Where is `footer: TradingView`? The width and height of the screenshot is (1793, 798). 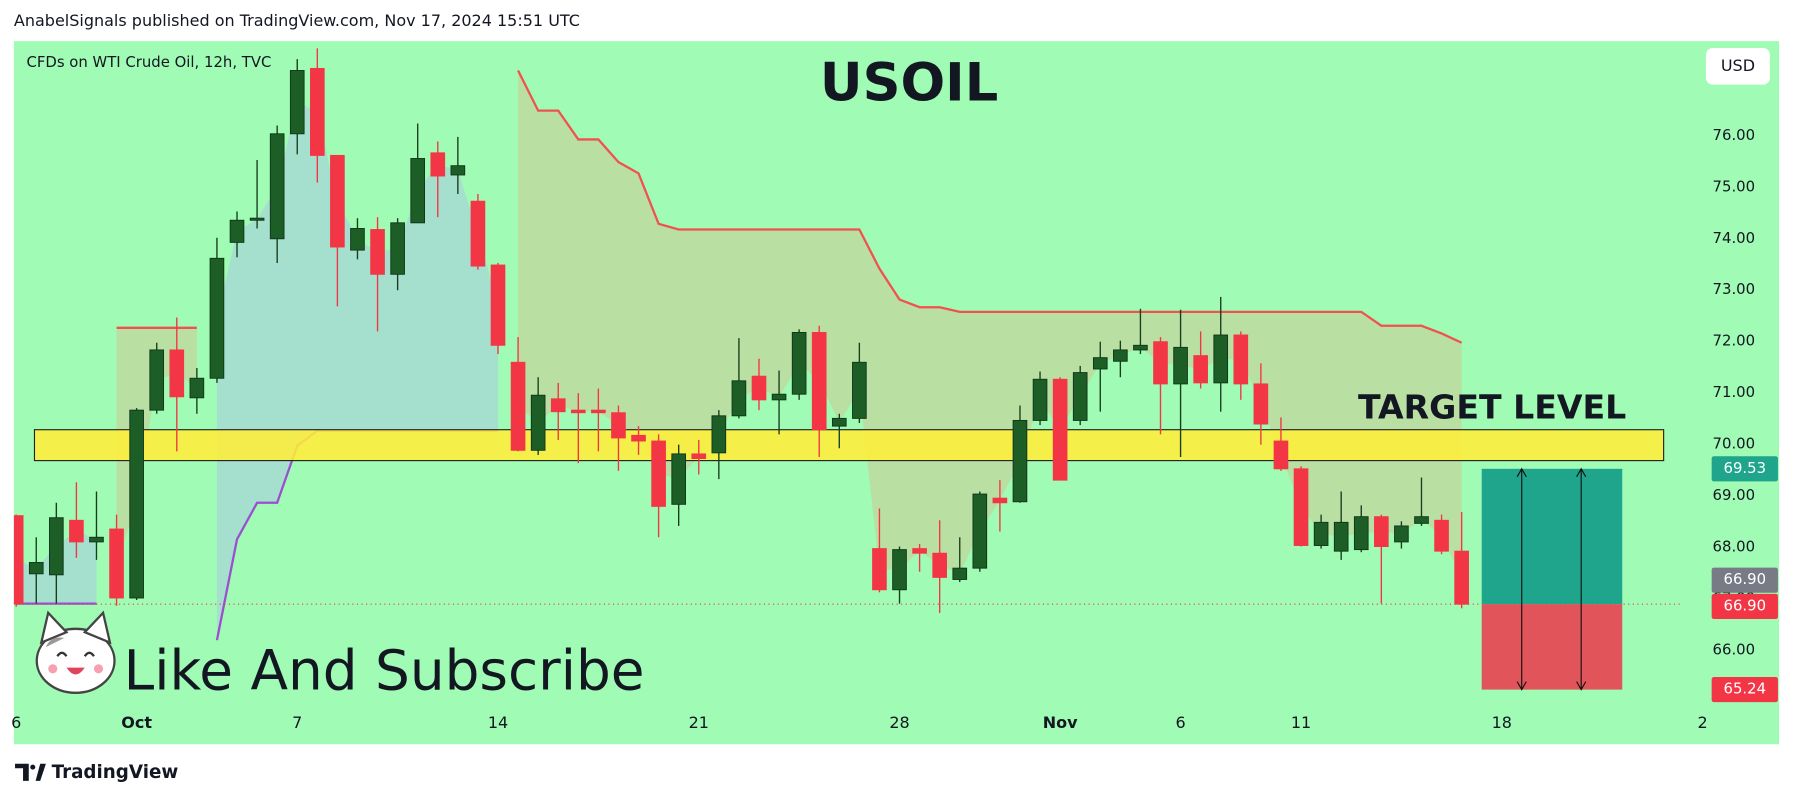
footer: TradingView is located at coordinates (115, 772).